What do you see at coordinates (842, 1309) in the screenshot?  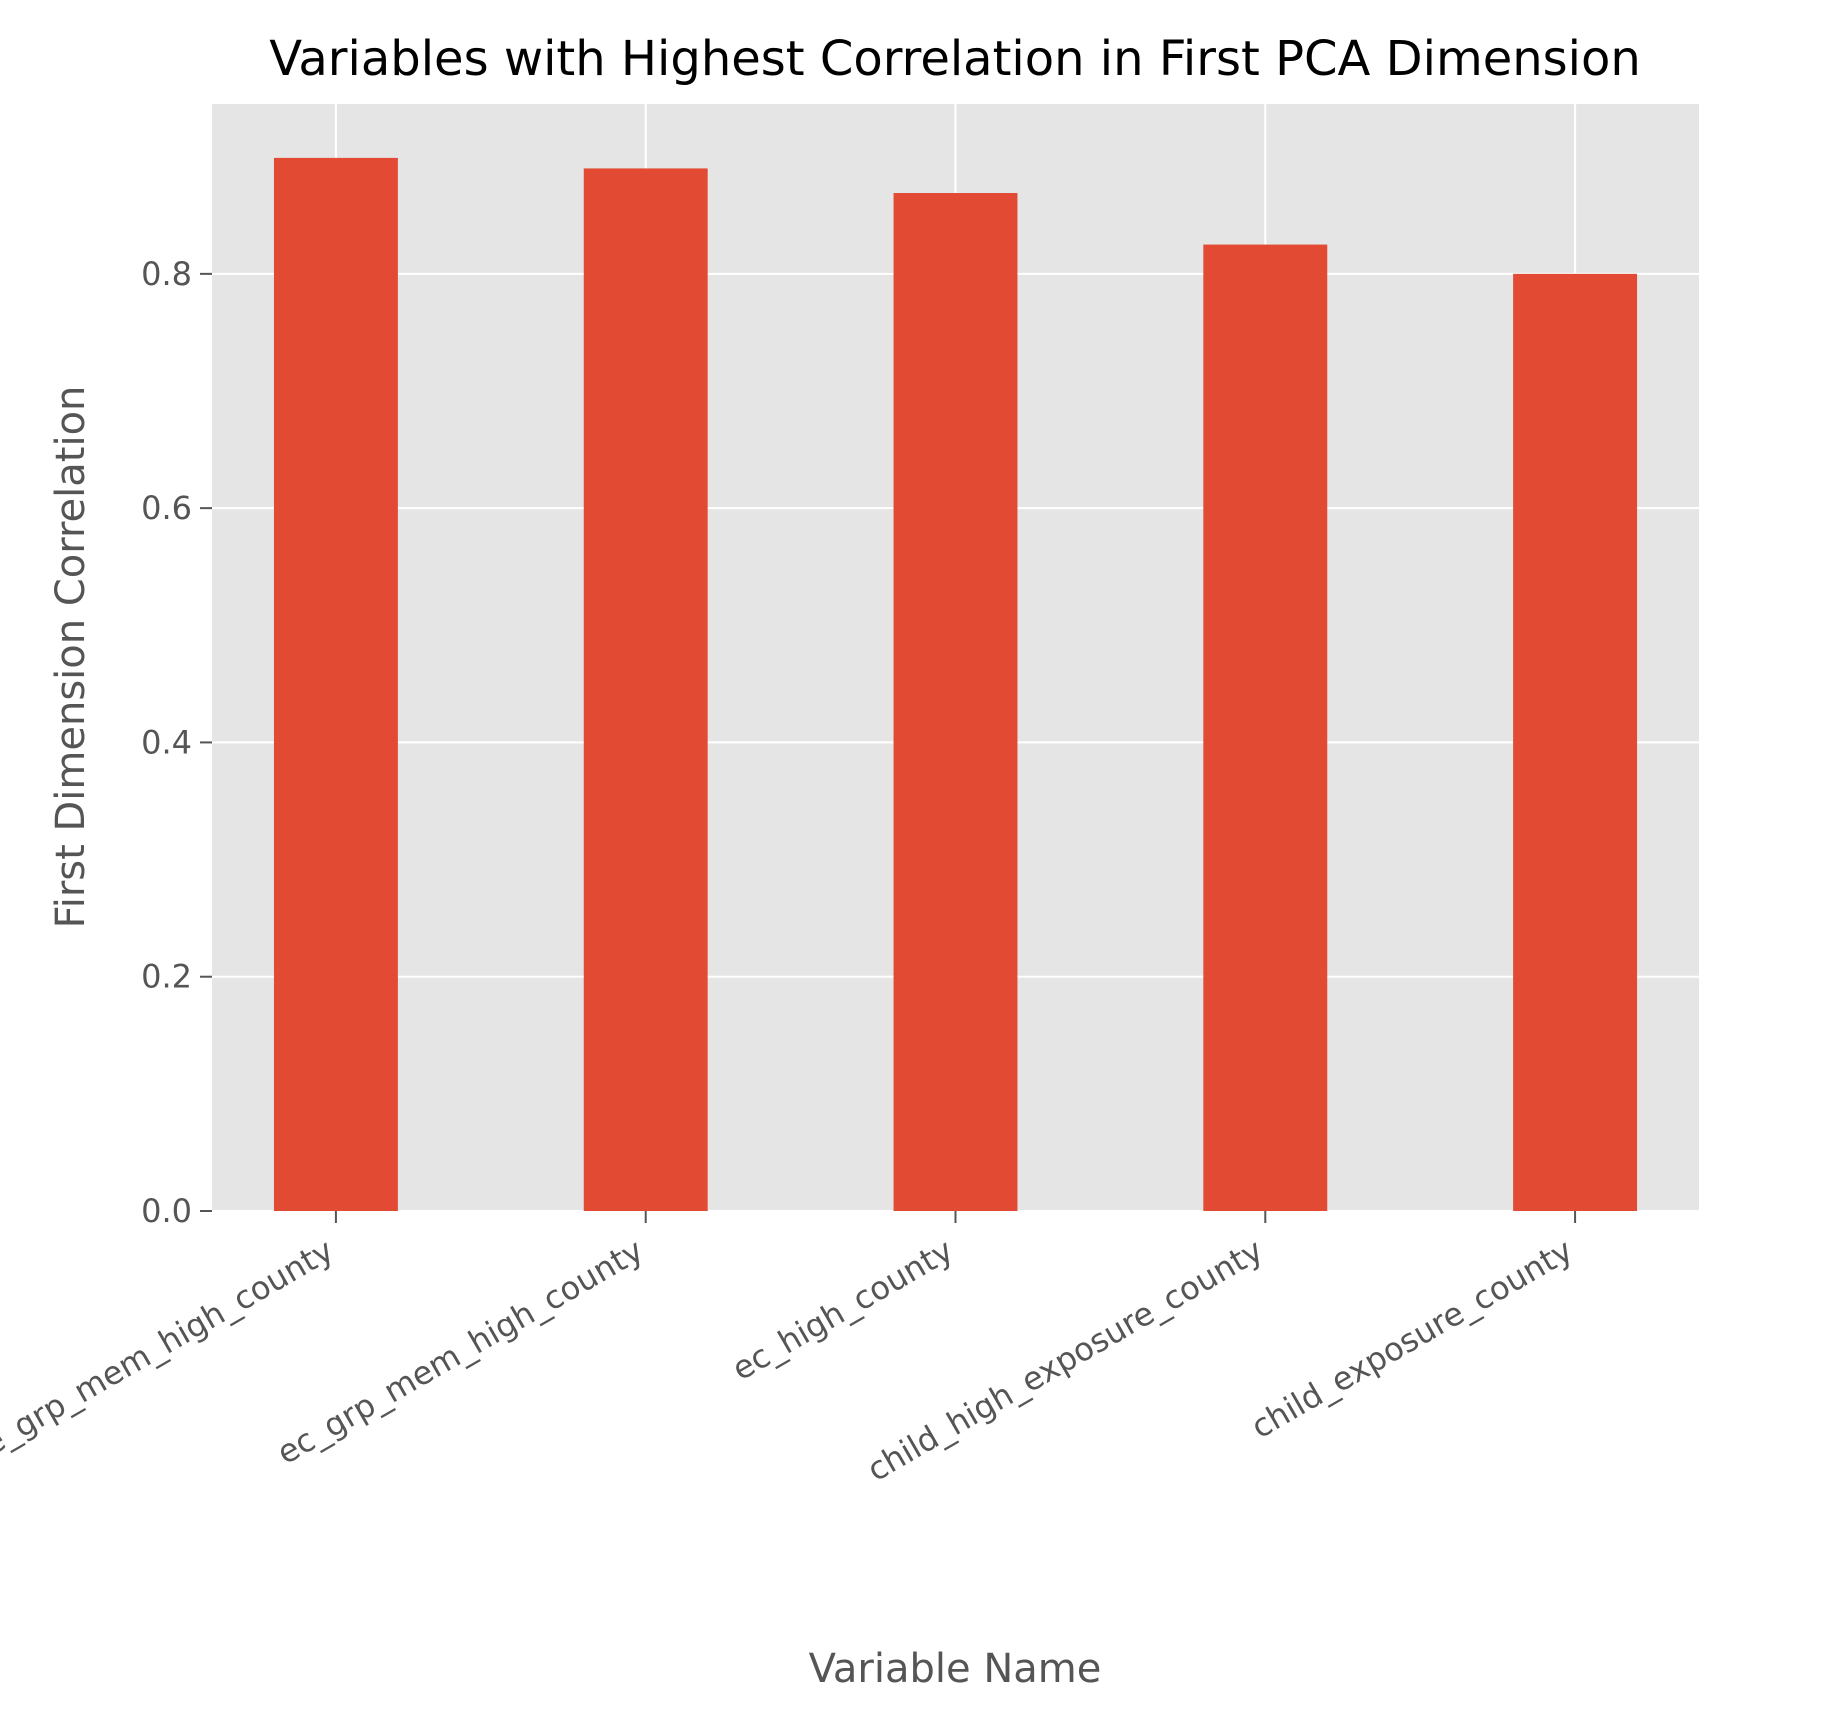 I see `x-tick-label: ec_high_county` at bounding box center [842, 1309].